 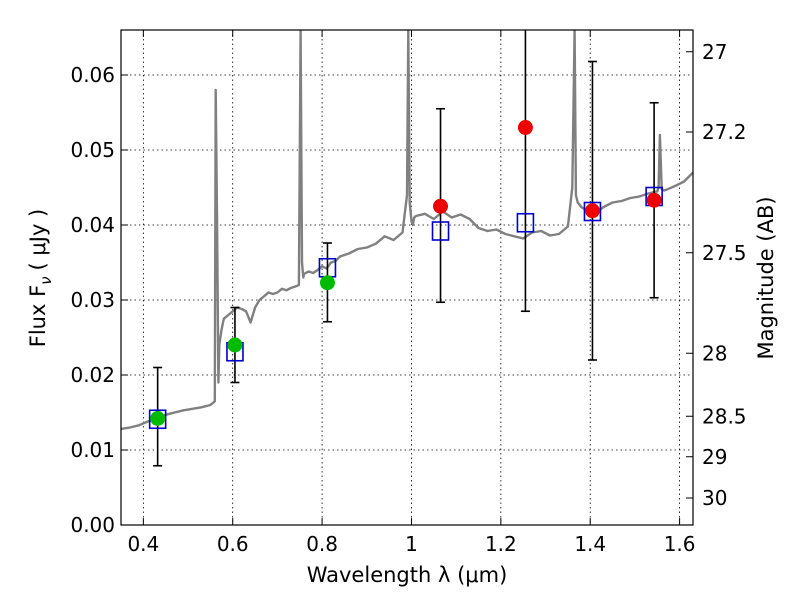 I want to click on y2-tick-label: 29, so click(x=714, y=457).